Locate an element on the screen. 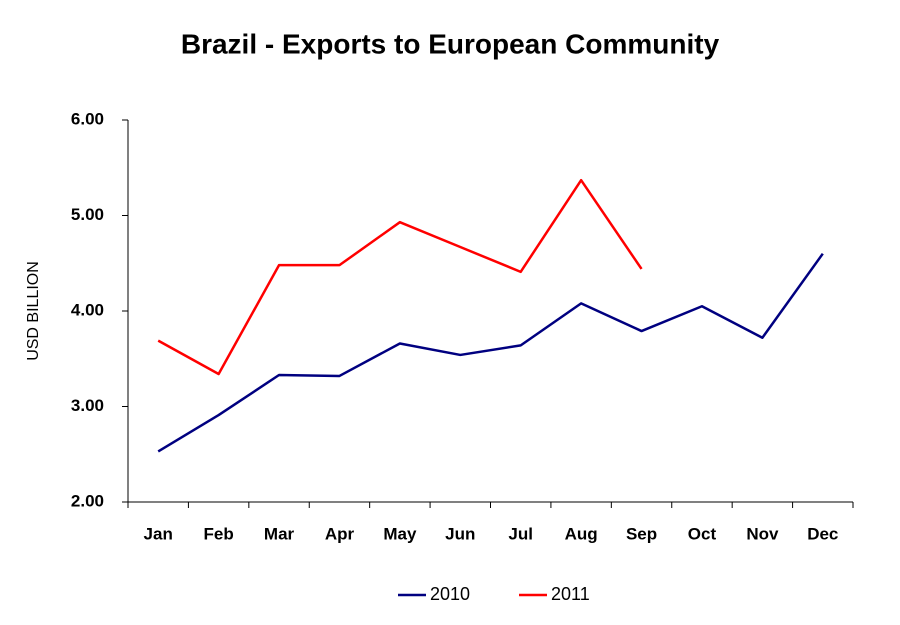 This screenshot has height=625, width=900. x-tick-label: Jun is located at coordinates (460, 533).